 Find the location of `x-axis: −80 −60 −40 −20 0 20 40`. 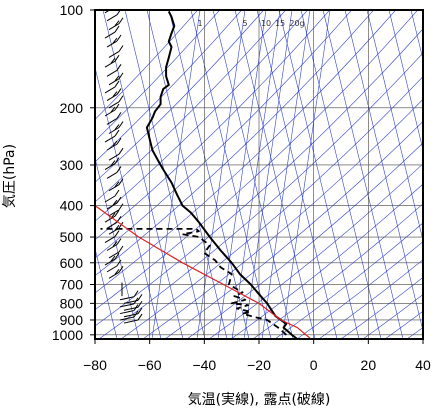

x-axis: −80 −60 −40 −20 0 20 40 is located at coordinates (257, 356).